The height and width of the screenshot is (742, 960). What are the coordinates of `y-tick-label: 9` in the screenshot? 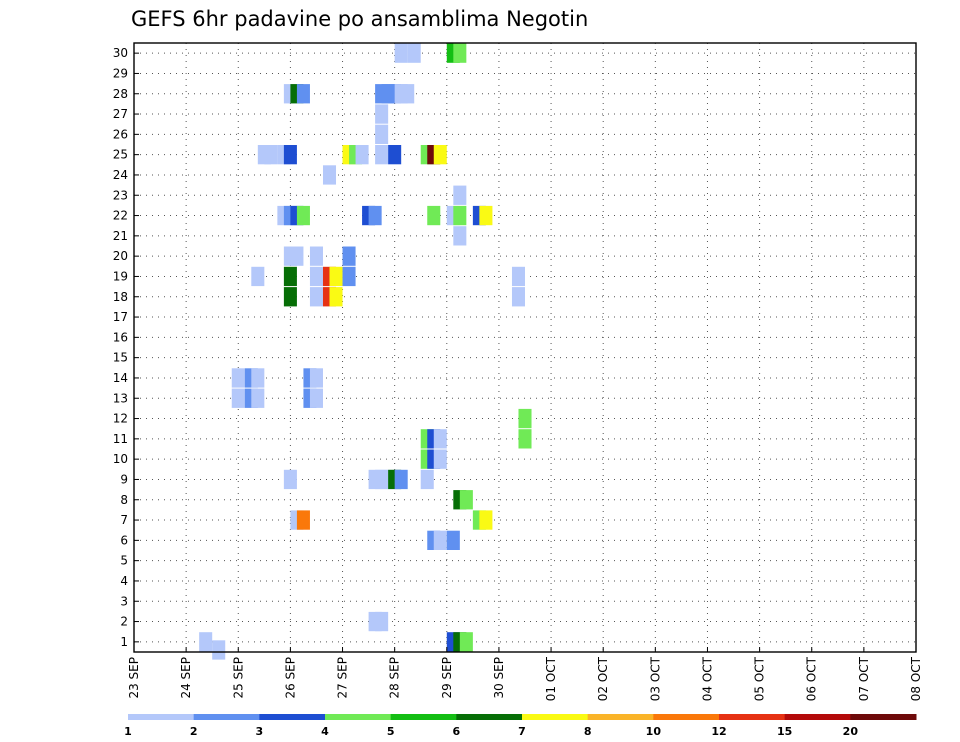 It's located at (124, 479).